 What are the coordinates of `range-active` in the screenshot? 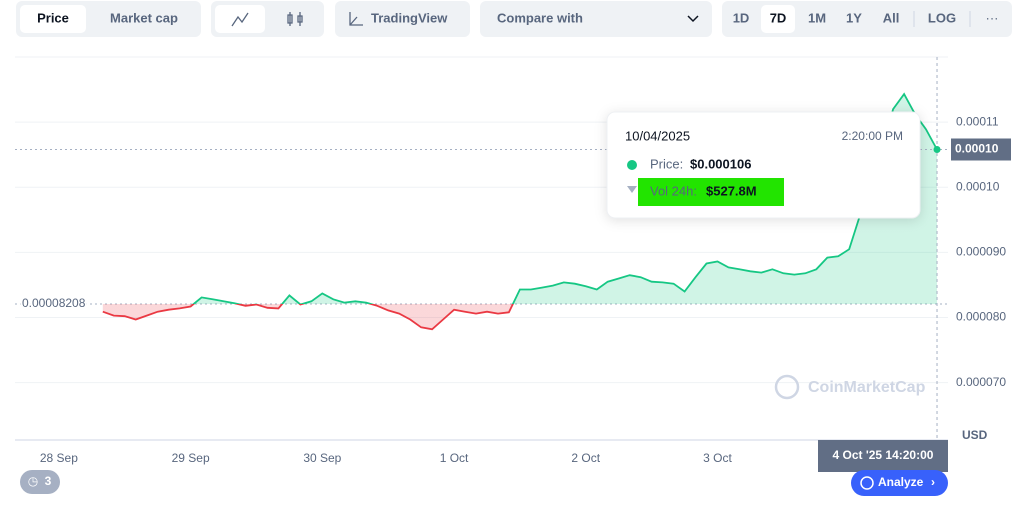 It's located at (778, 19).